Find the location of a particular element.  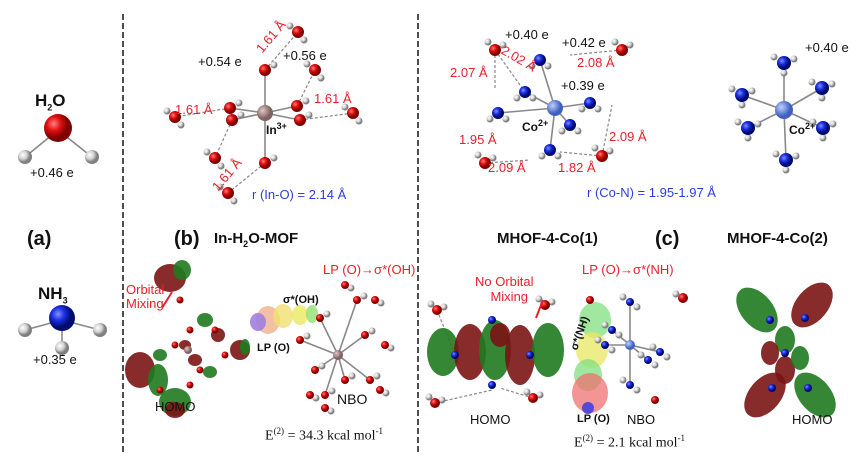

metal-label: Co2+ is located at coordinates (802, 129).